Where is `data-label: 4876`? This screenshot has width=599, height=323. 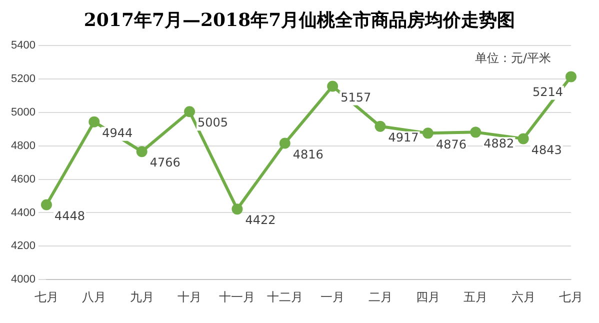 data-label: 4876 is located at coordinates (451, 144).